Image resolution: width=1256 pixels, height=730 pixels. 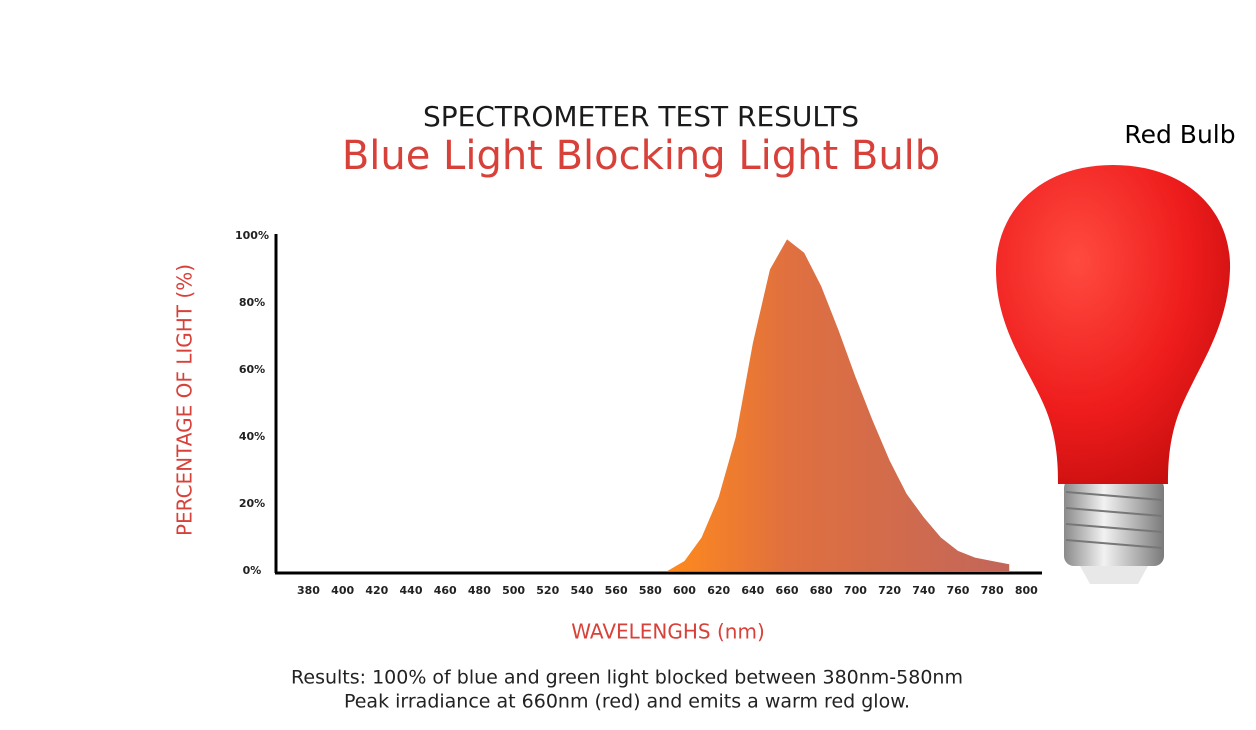 I want to click on x-tick-label: 740, so click(x=923, y=590).